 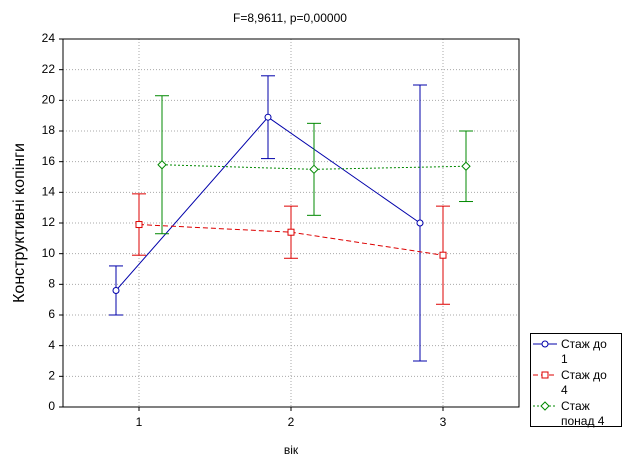 What do you see at coordinates (49, 130) in the screenshot?
I see `y-tick-label: 18` at bounding box center [49, 130].